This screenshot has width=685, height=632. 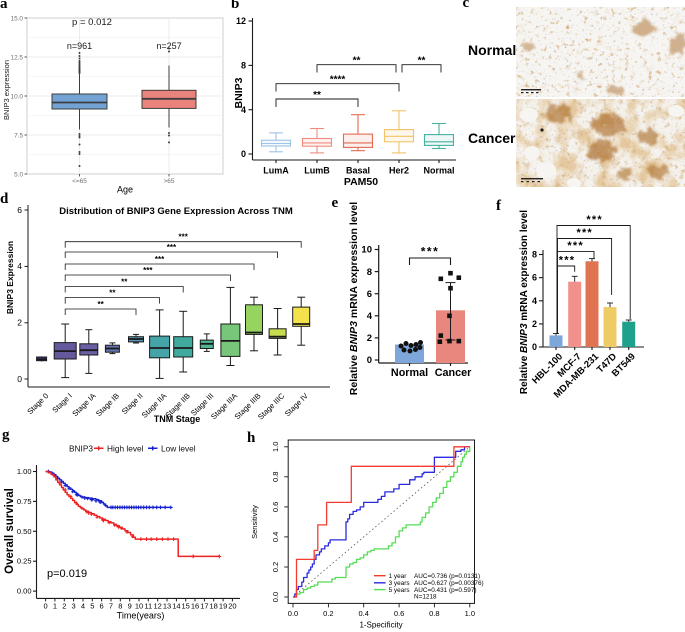 What do you see at coordinates (10, 531) in the screenshot?
I see `svg-text: Overall survival` at bounding box center [10, 531].